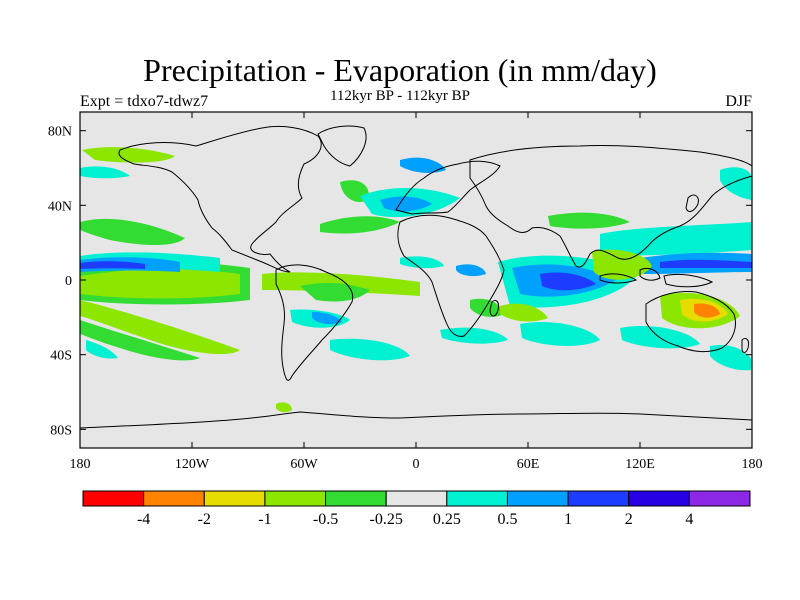 The width and height of the screenshot is (800, 600). Describe the element at coordinates (629, 519) in the screenshot. I see `colorbar-label: 2` at that location.